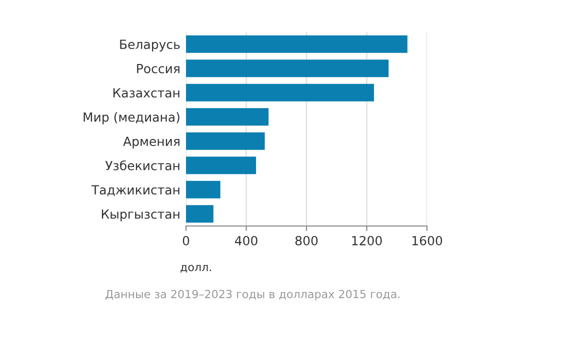 The width and height of the screenshot is (563, 348). I want to click on y-tick-label: Узбекистан, so click(142, 165).